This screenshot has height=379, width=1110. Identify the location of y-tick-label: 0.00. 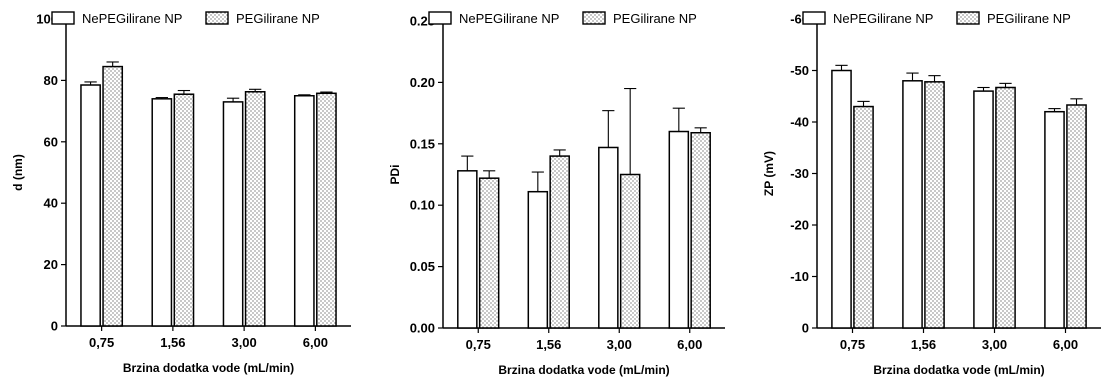
(422, 328).